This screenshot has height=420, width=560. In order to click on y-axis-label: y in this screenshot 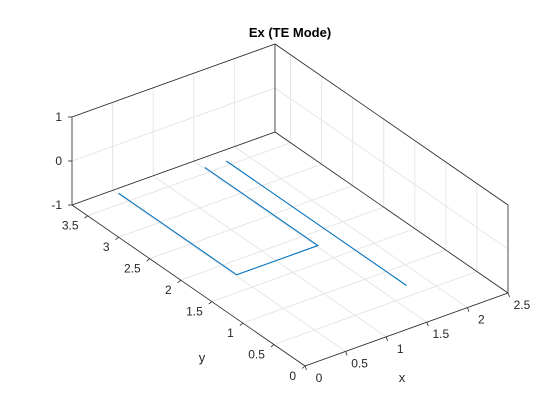, I will do `click(202, 357)`.